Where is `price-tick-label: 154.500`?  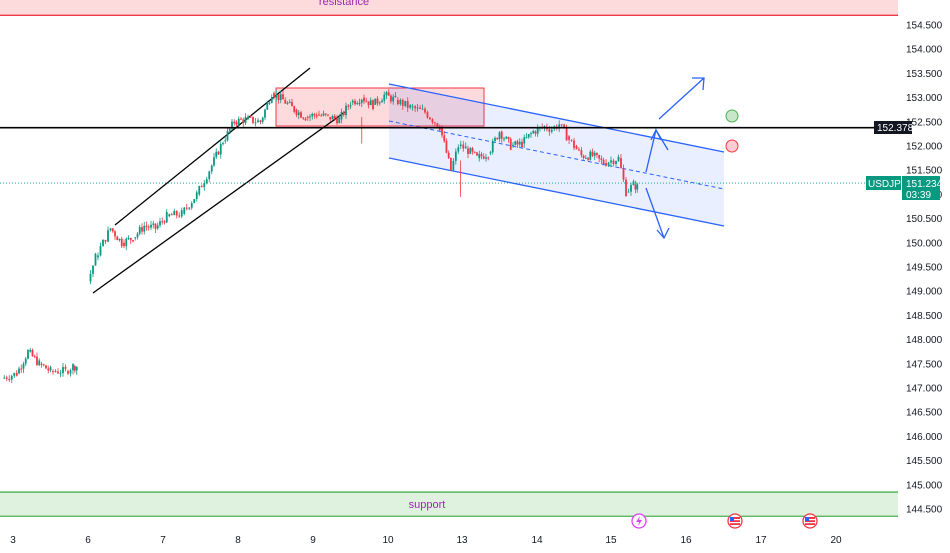 price-tick-label: 154.500 is located at coordinates (924, 26).